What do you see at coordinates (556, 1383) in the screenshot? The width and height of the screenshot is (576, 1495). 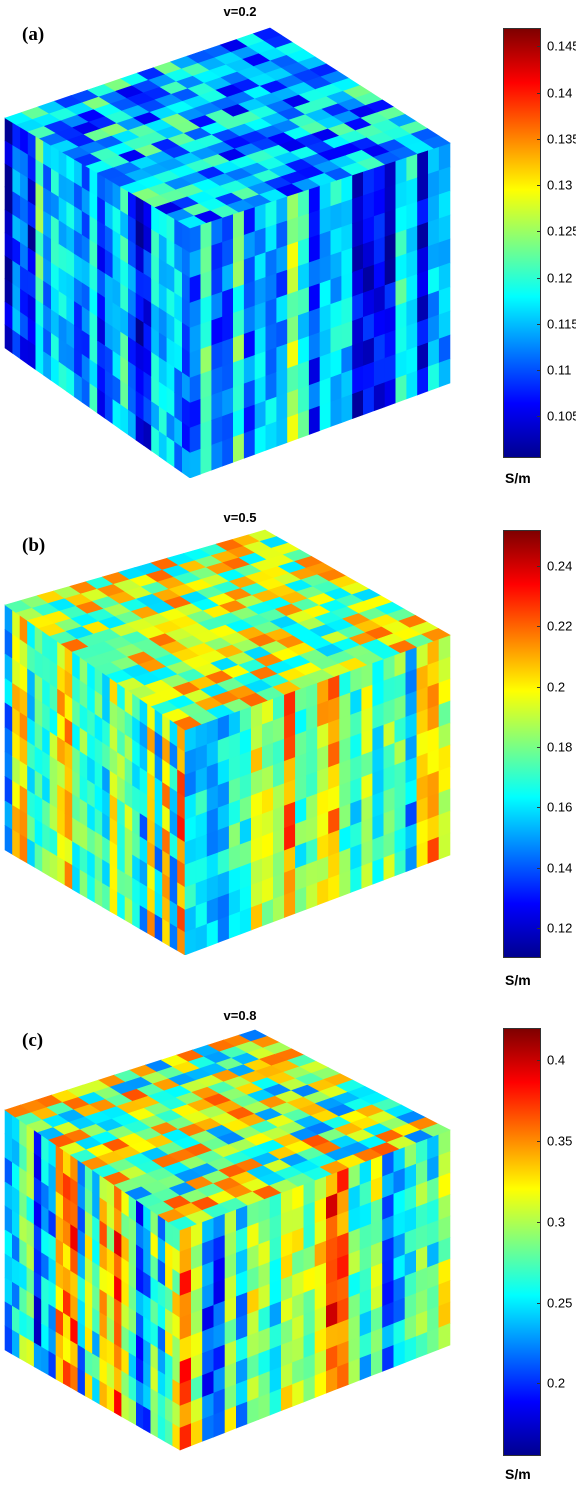 I see `colorbar-tick-label: 0.2` at bounding box center [556, 1383].